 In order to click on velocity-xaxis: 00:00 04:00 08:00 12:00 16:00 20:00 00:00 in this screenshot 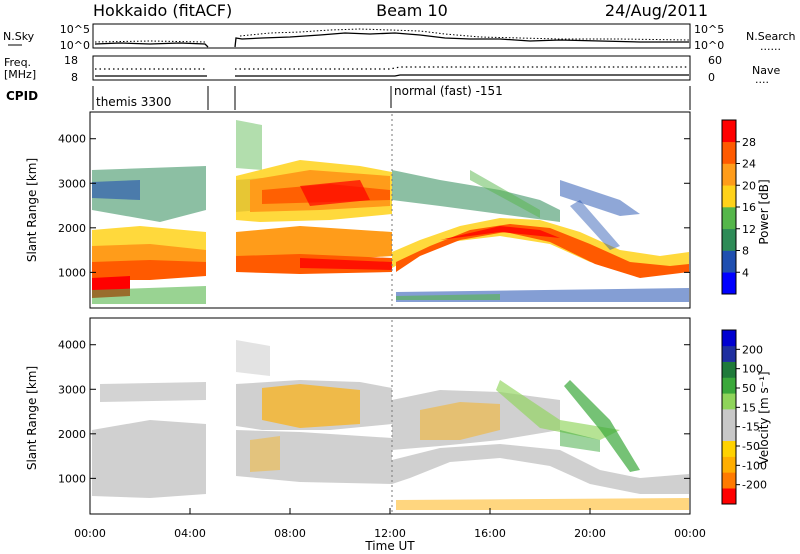, I will do `click(390, 524)`.